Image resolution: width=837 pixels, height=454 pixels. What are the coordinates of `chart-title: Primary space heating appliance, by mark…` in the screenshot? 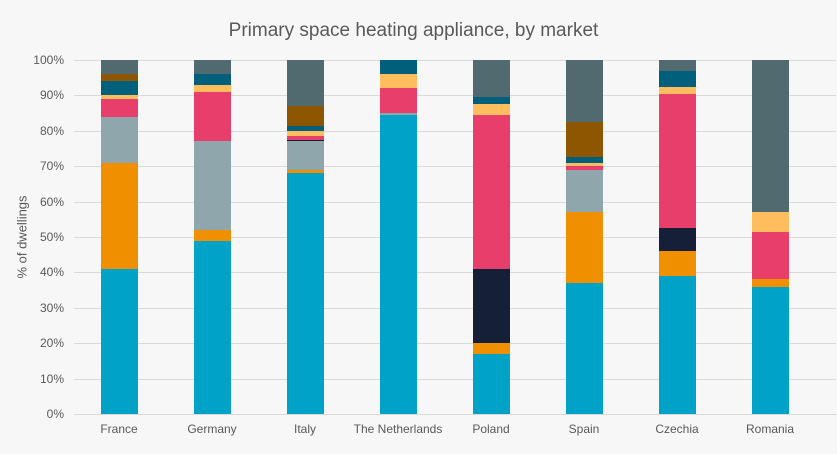 It's located at (413, 30).